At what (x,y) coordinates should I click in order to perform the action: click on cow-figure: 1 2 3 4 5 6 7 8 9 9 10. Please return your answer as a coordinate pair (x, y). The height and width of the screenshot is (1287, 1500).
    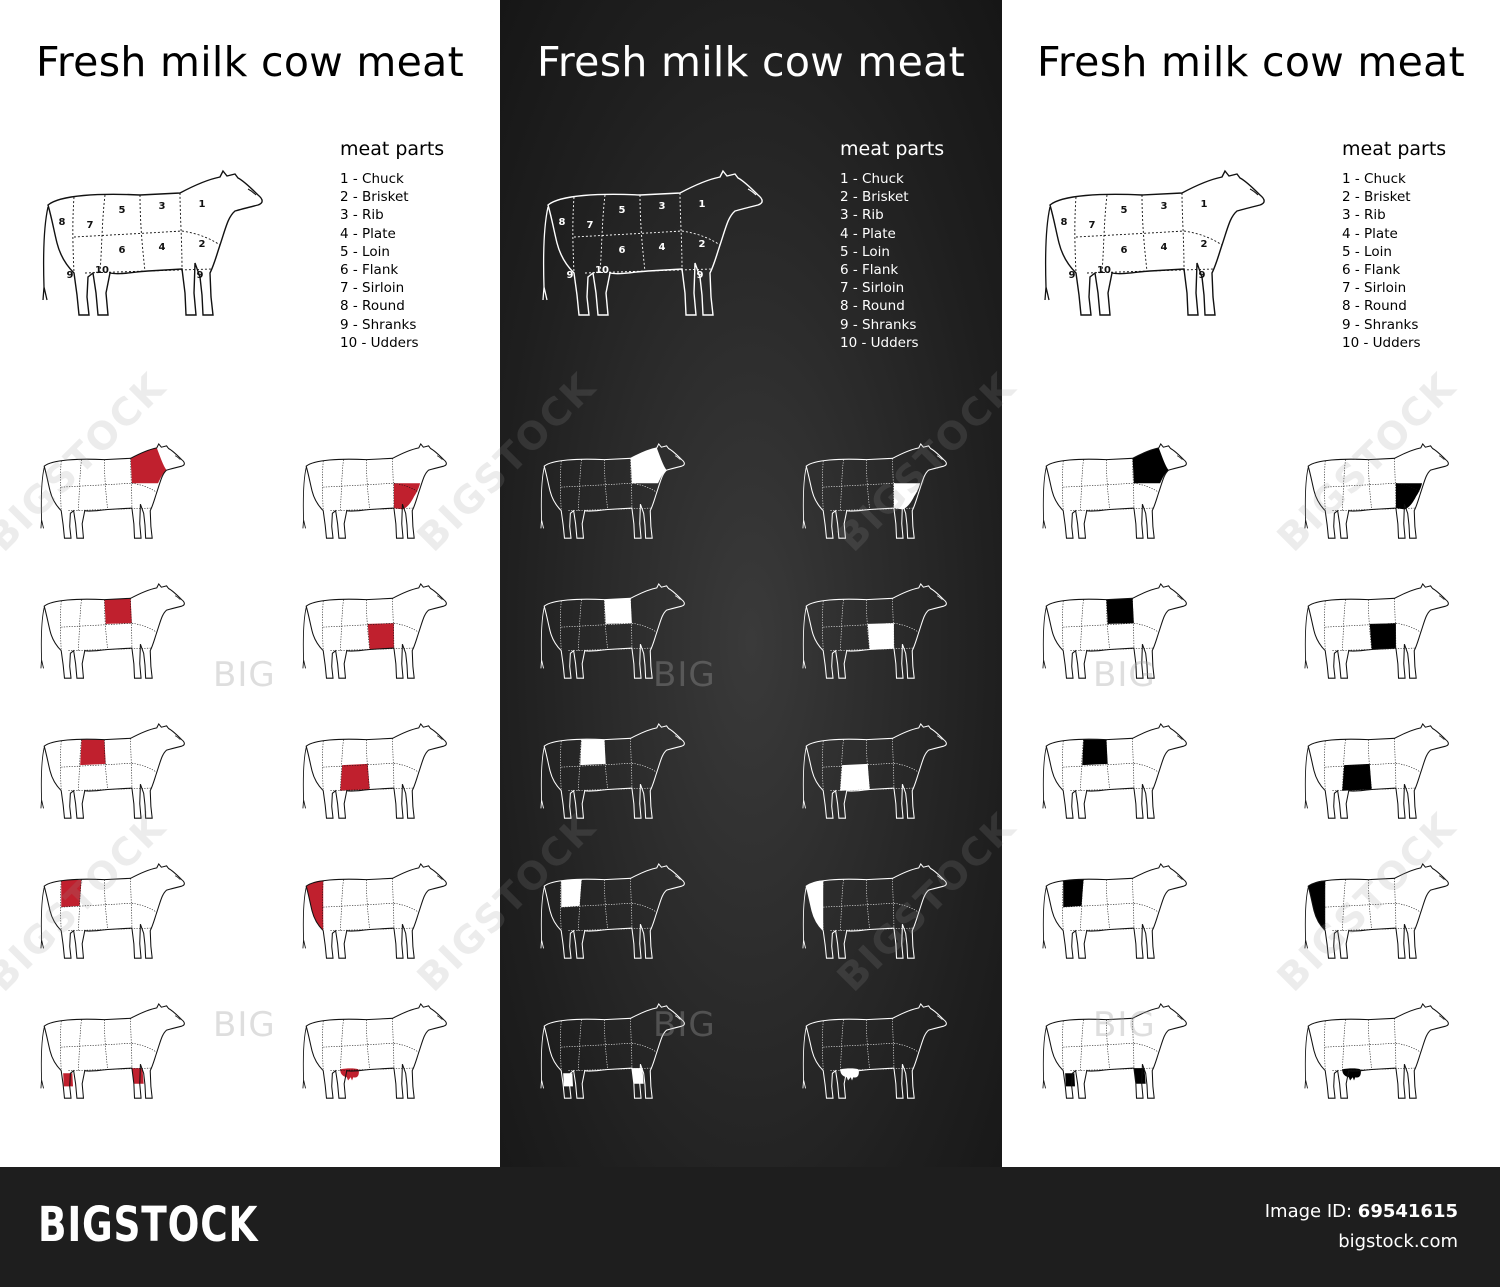
    Looking at the image, I should click on (152, 242).